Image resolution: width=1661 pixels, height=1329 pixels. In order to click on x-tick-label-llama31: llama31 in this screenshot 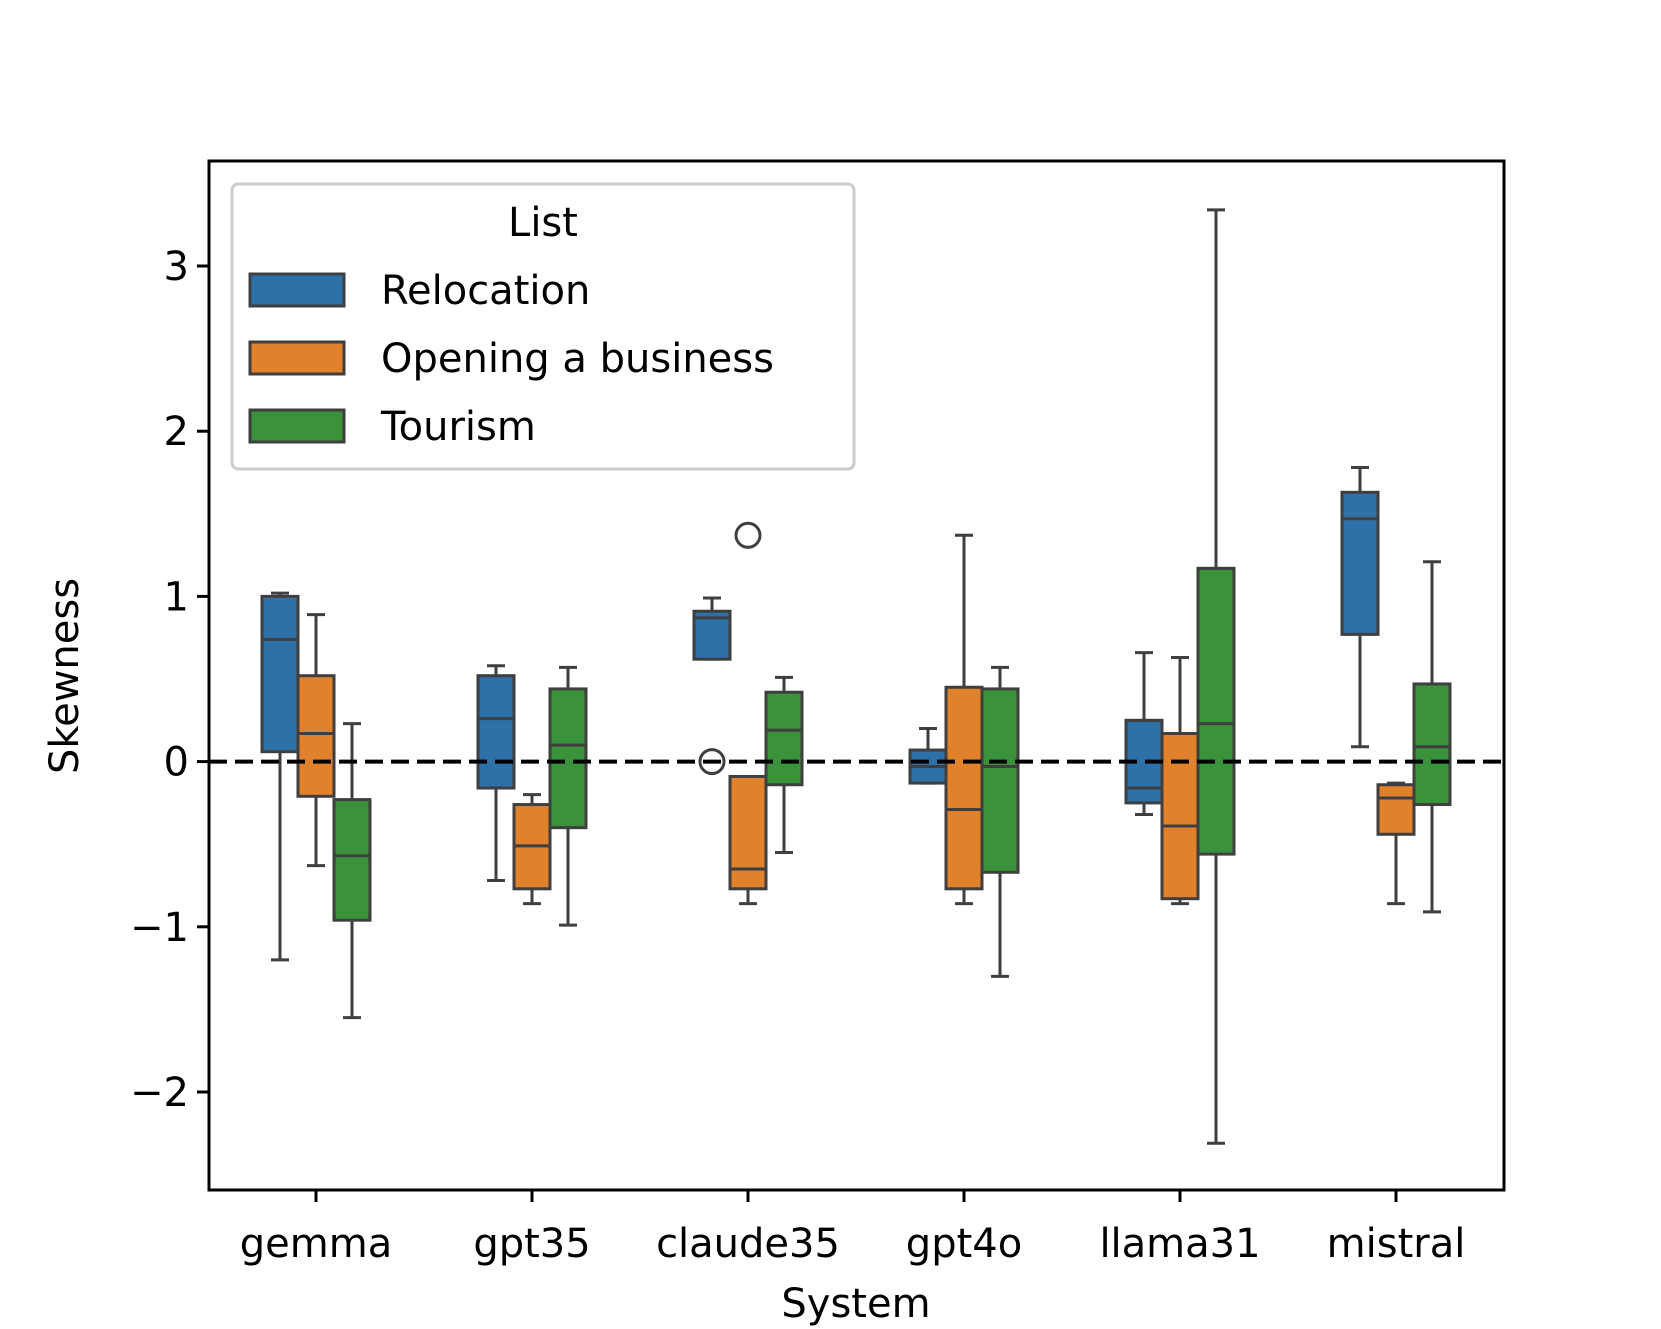, I will do `click(1179, 1244)`.